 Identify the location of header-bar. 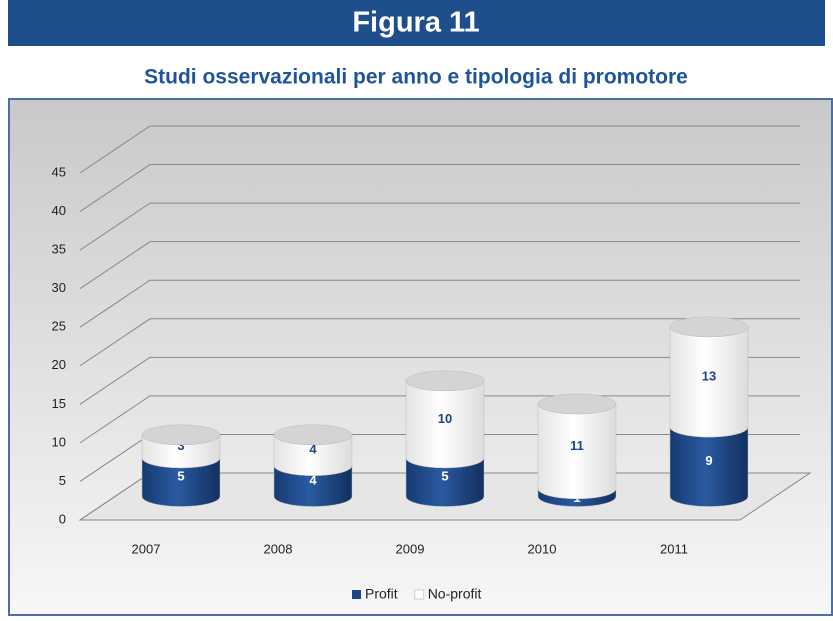
(416, 23).